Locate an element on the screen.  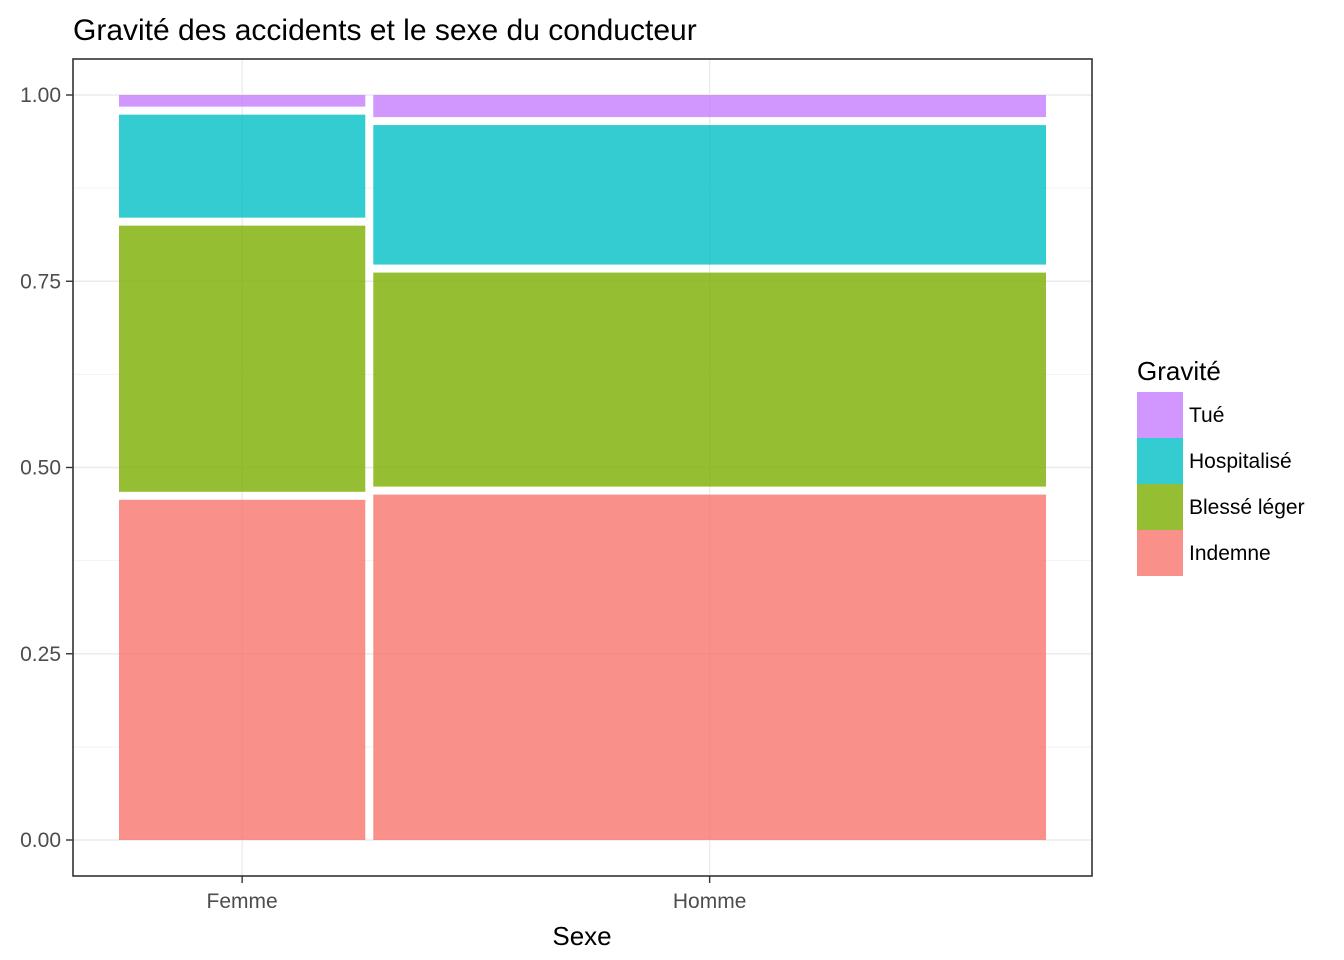
legend-label: Hospitalisé is located at coordinates (1240, 461).